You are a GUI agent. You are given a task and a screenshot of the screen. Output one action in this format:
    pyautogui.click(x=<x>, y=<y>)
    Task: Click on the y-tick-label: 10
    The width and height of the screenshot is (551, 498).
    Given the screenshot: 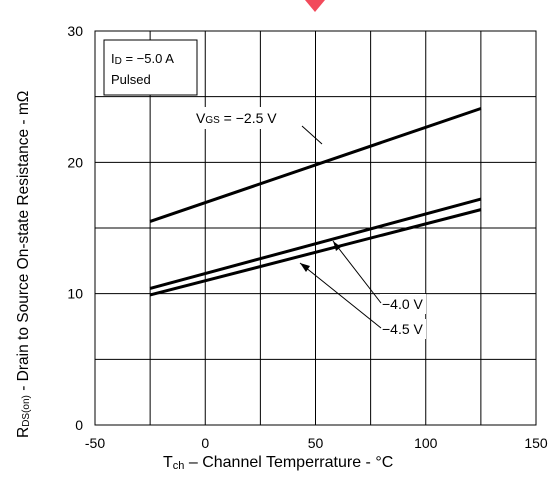 What is the action you would take?
    pyautogui.click(x=75, y=294)
    